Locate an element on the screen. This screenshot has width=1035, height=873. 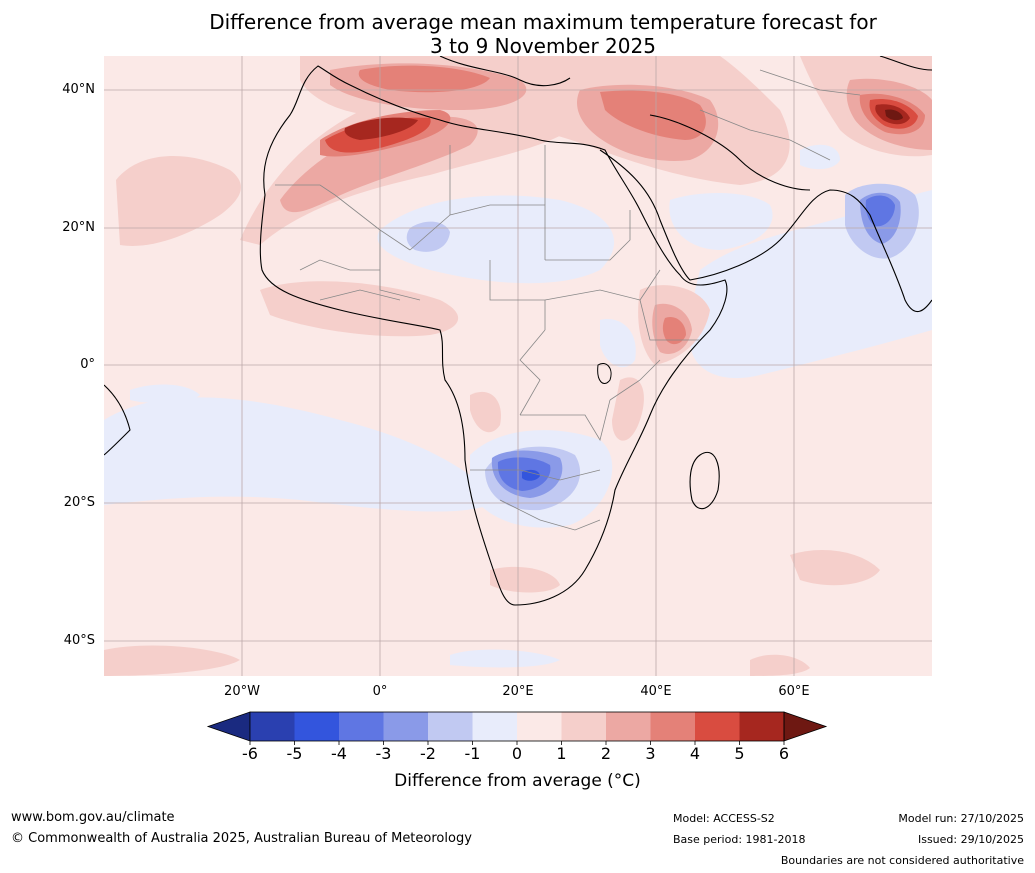
lat-label-40n: 40°N is located at coordinates (78, 89).